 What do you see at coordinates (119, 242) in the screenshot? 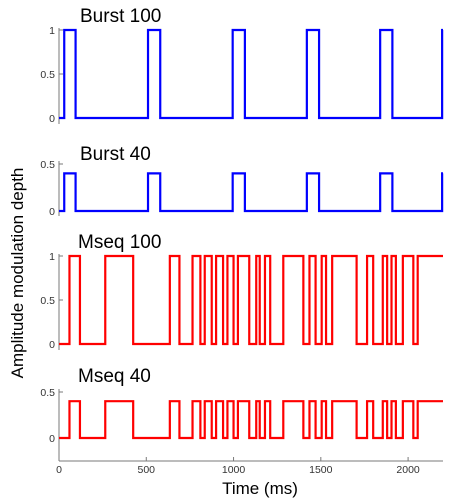
I see `panel-title: Mseq 100` at bounding box center [119, 242].